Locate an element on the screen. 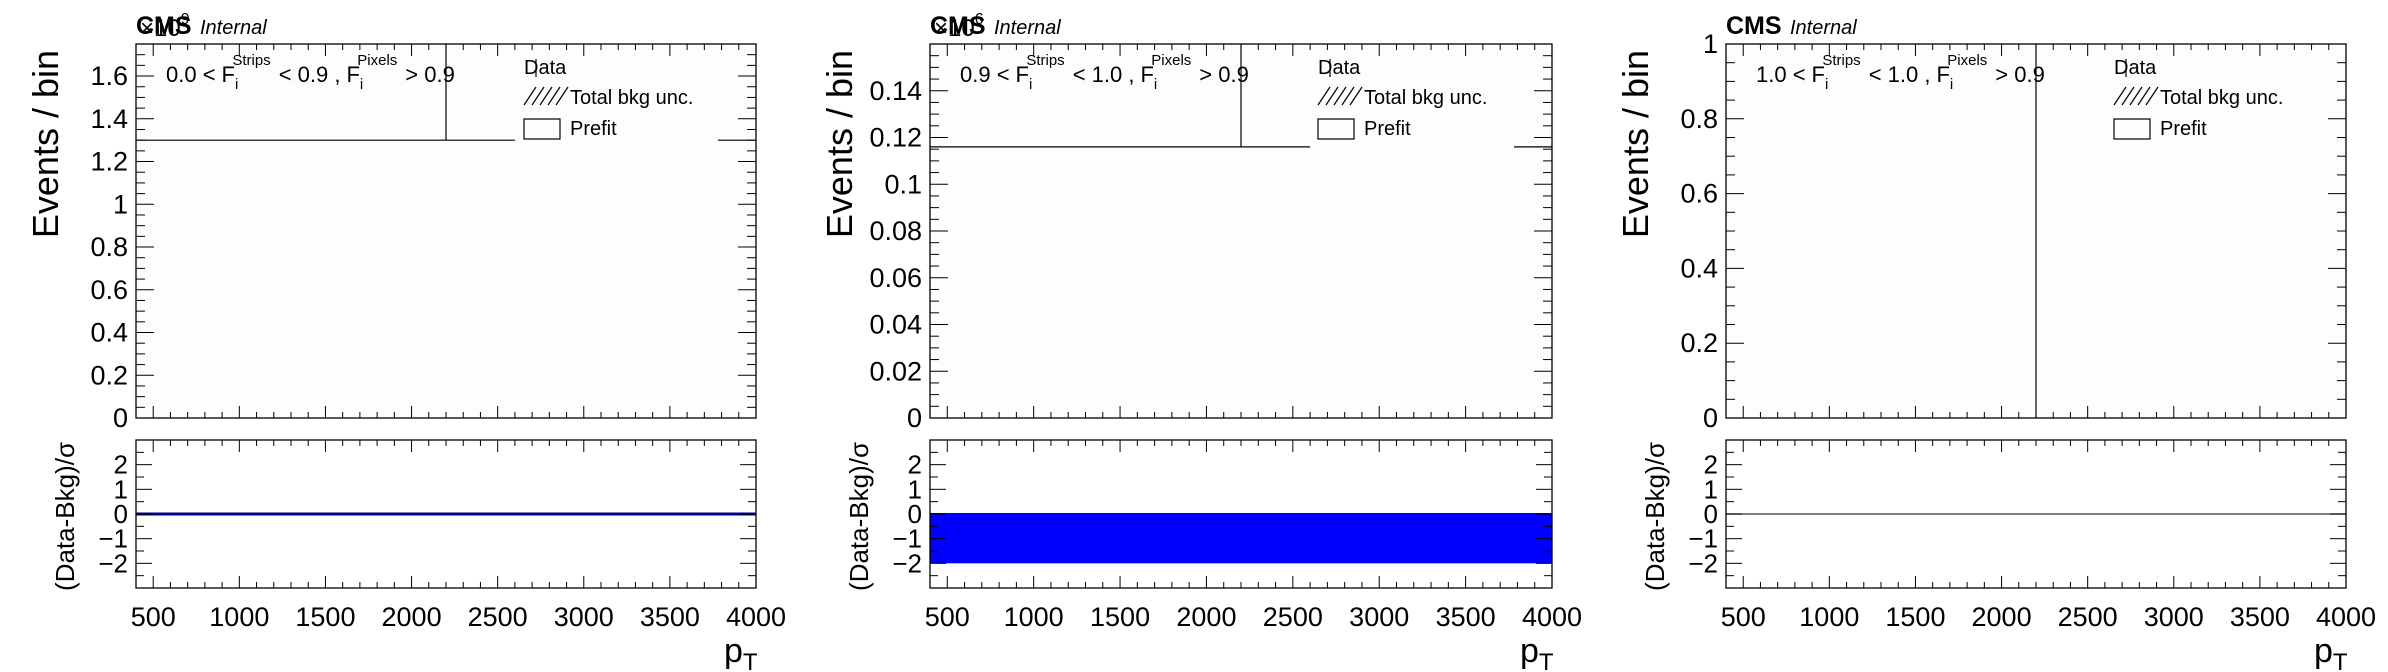 The height and width of the screenshot is (672, 2388). region-mid: < 0.9 , is located at coordinates (310, 74).